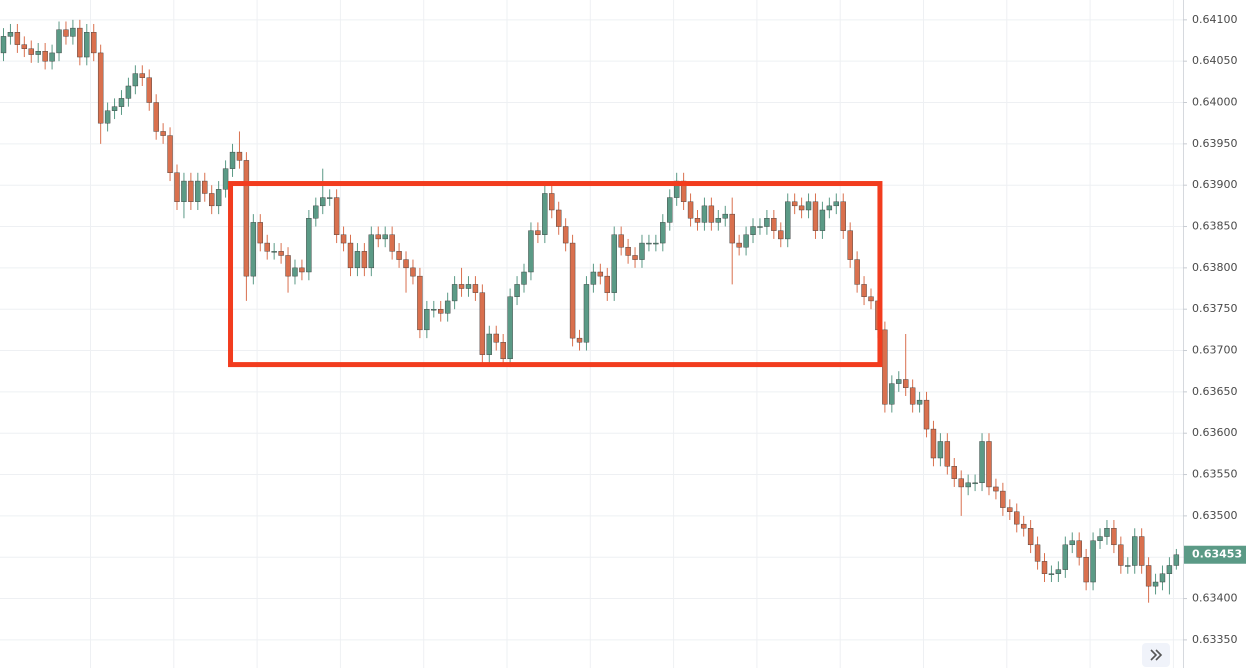 The image size is (1248, 668). Describe the element at coordinates (1215, 554) in the screenshot. I see `last-price-box` at that location.